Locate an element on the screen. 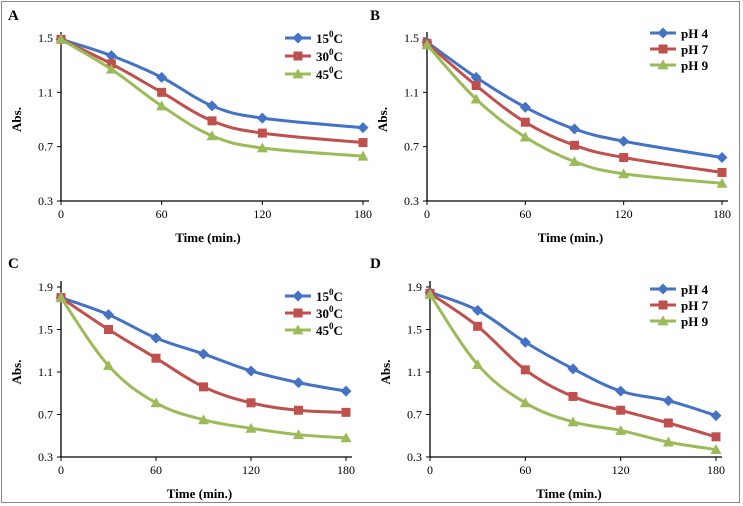 The image size is (743, 506). y-tick-label-c: 1.5 is located at coordinates (45, 330).